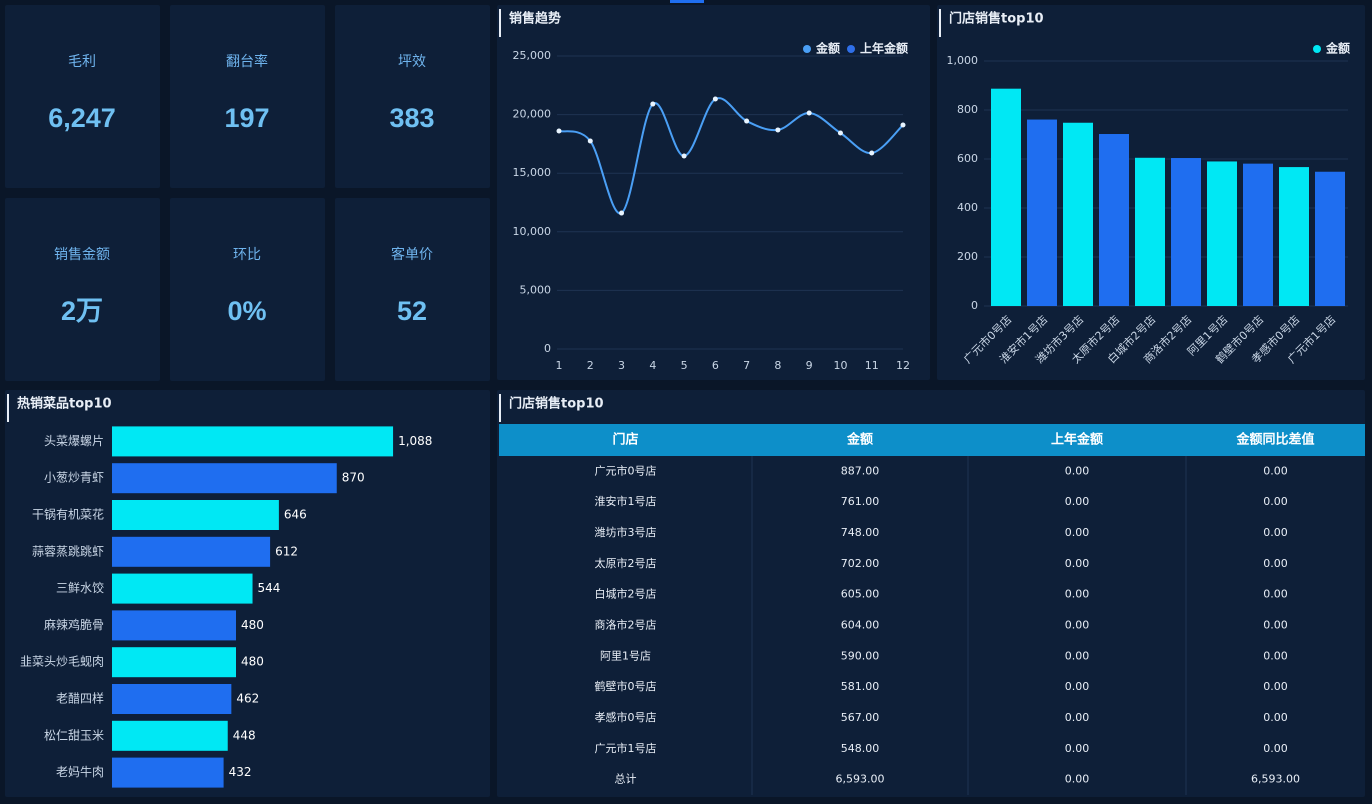 This screenshot has height=804, width=1372. What do you see at coordinates (244, 735) in the screenshot?
I see `value-label: 448` at bounding box center [244, 735].